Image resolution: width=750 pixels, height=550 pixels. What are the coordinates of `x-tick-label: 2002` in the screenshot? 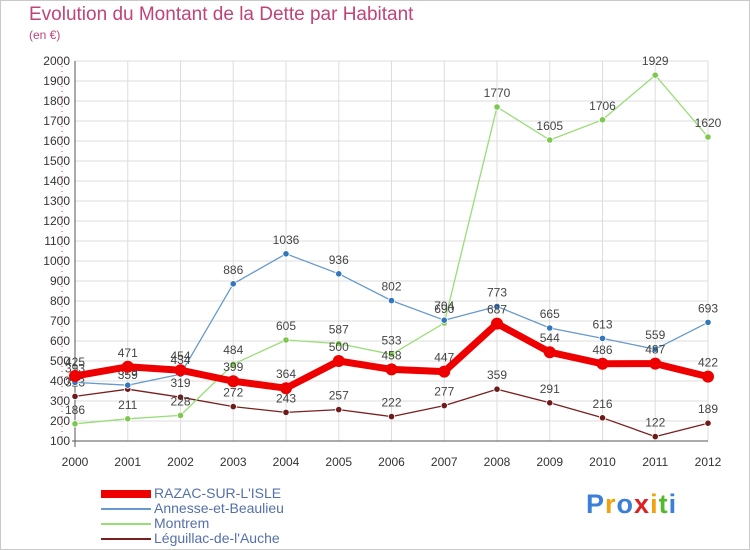 It's located at (180, 462).